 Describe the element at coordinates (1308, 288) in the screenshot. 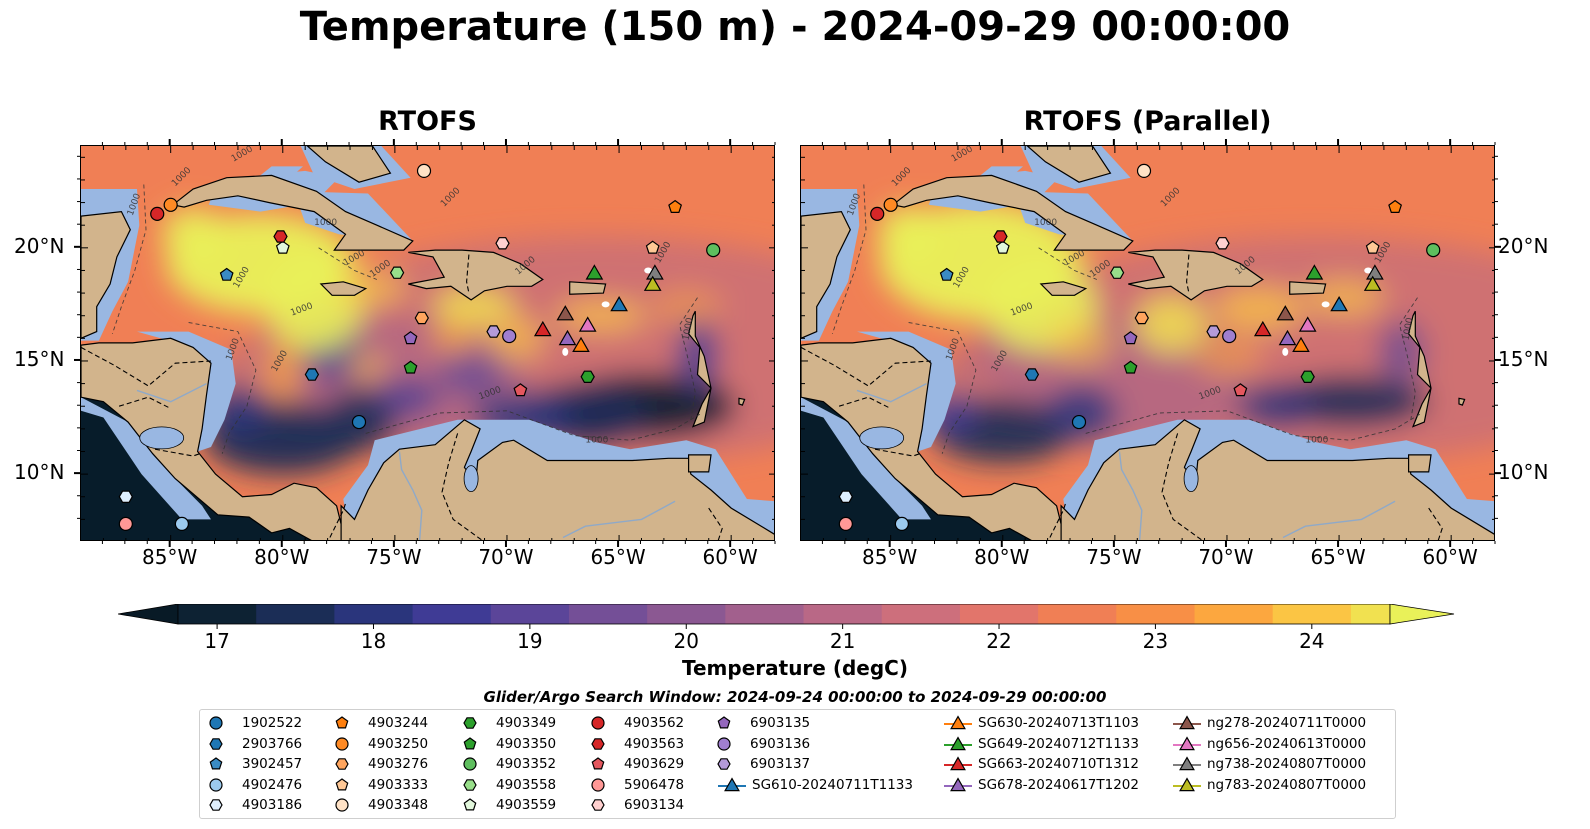

I see `land-puertorico` at that location.